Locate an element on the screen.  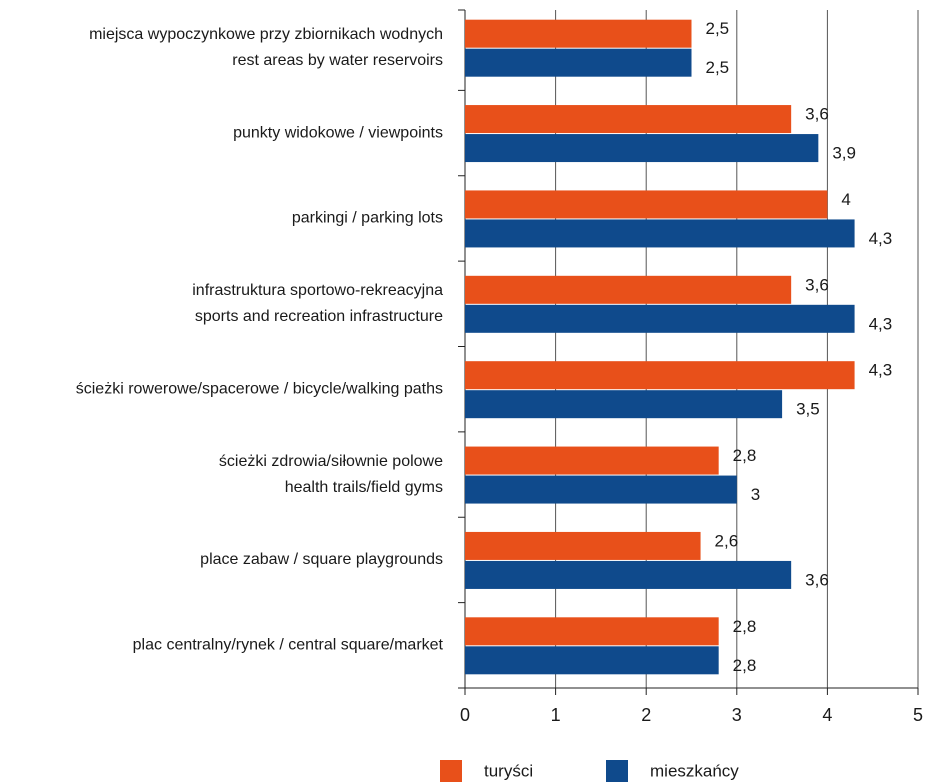
x-tick-label: 4 is located at coordinates (827, 715).